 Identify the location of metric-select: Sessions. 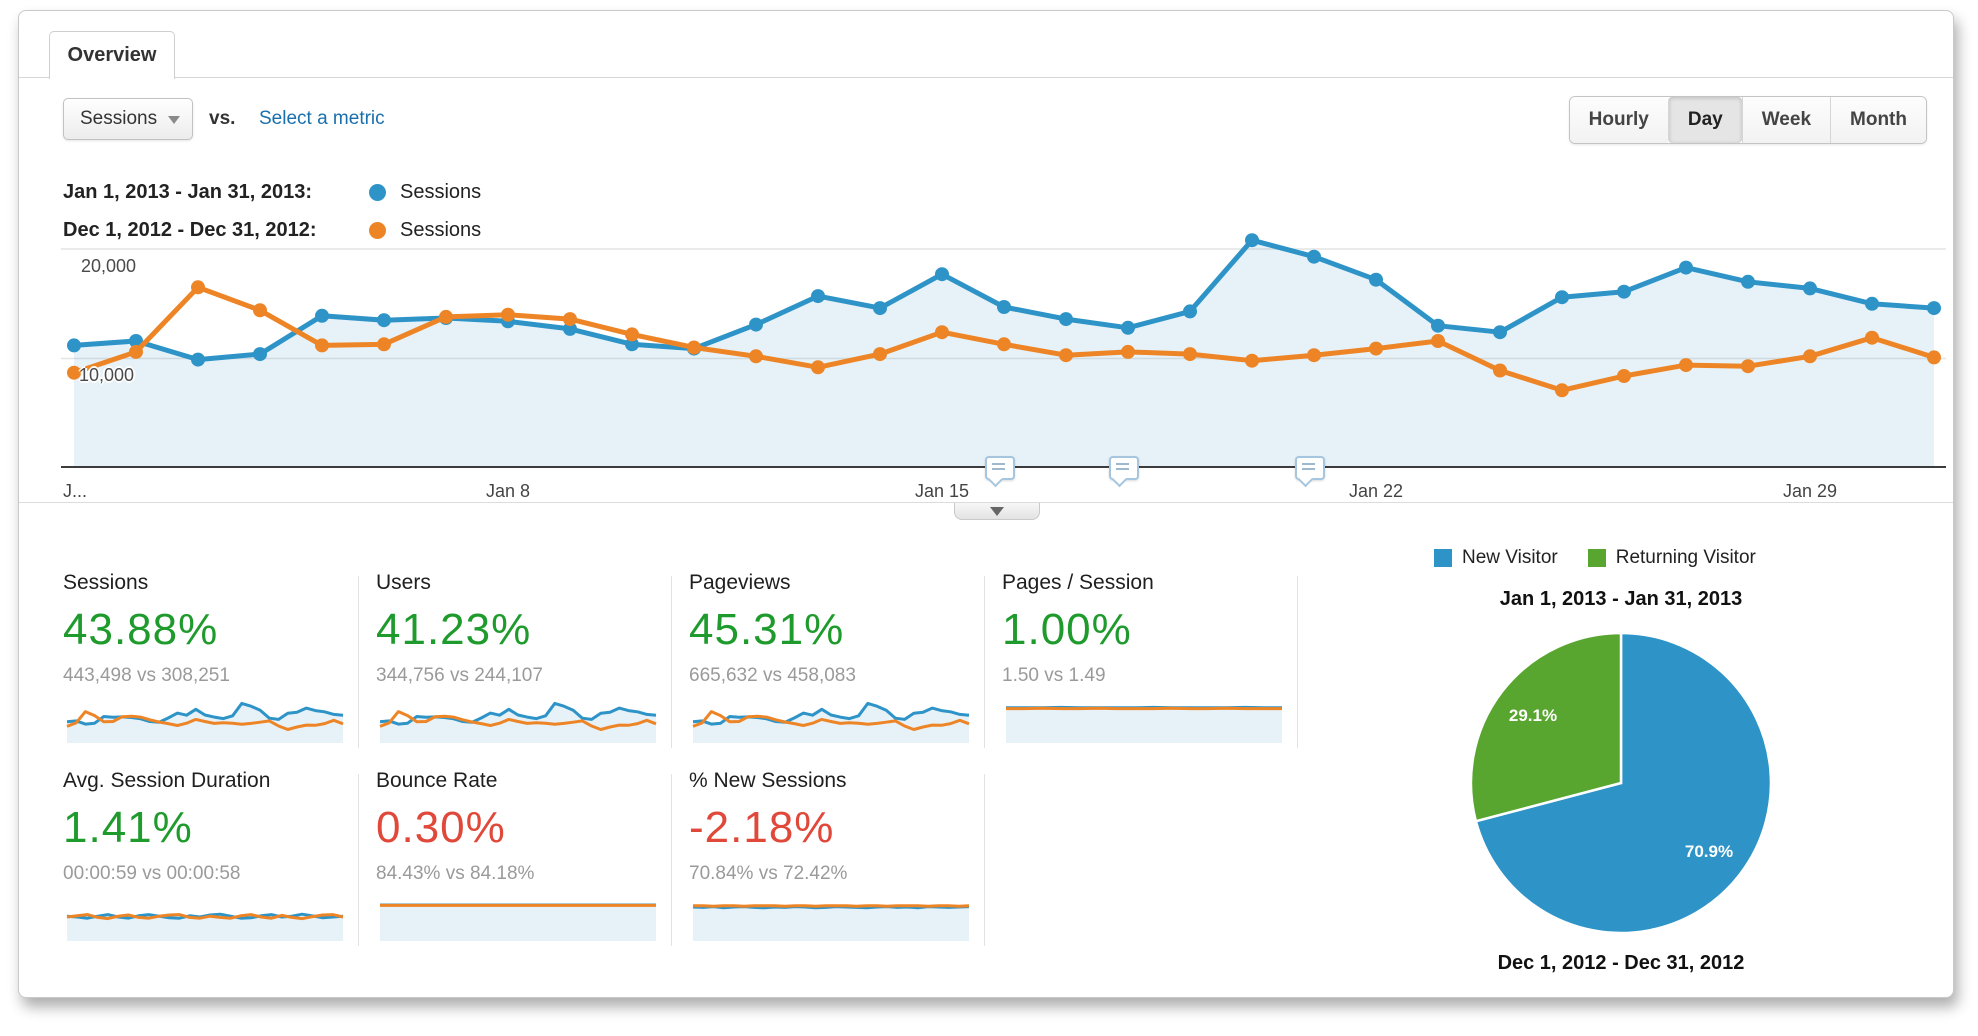
(128, 119).